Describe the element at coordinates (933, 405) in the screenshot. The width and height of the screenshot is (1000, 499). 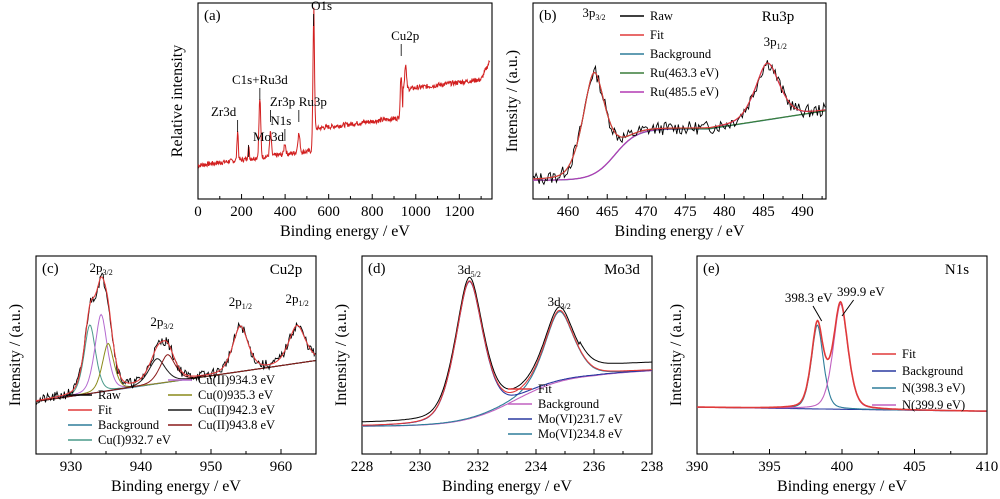
I see `legend-entry: N(399.9 eV)` at that location.